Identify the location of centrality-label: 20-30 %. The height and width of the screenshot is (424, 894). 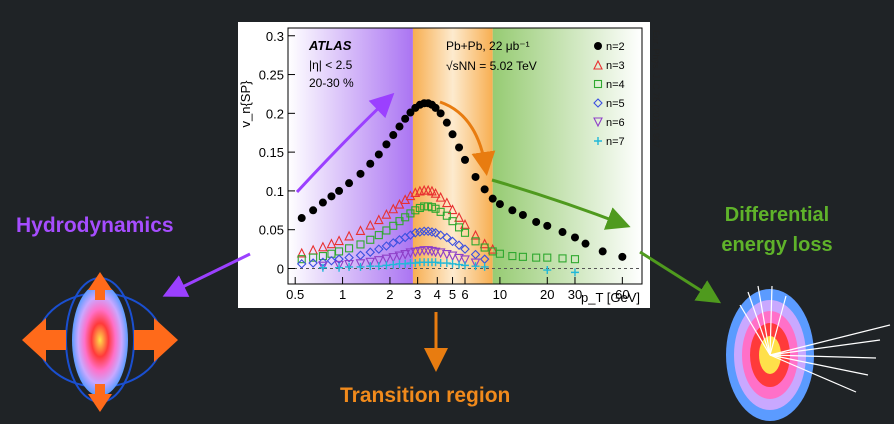
(331, 83).